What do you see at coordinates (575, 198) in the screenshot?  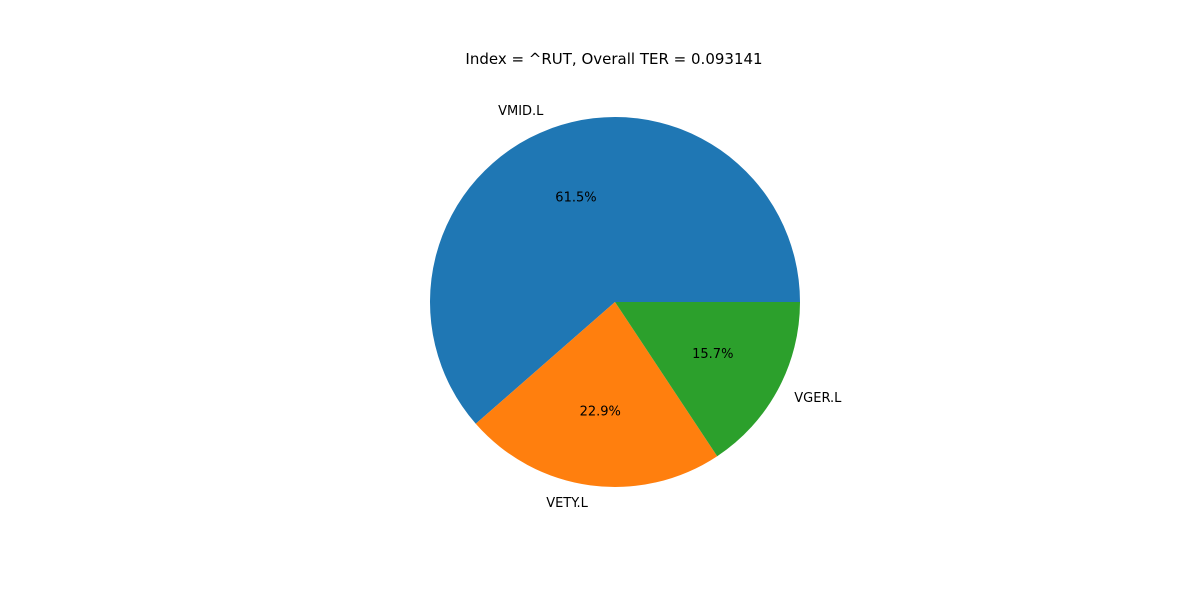 I see `slice-percent-label: 61.5%` at bounding box center [575, 198].